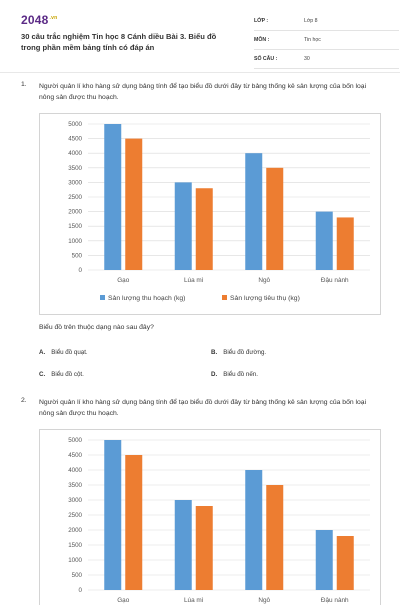 The width and height of the screenshot is (400, 605). I want to click on legend-label: Sản lượng thu hoạch (kg), so click(146, 298).